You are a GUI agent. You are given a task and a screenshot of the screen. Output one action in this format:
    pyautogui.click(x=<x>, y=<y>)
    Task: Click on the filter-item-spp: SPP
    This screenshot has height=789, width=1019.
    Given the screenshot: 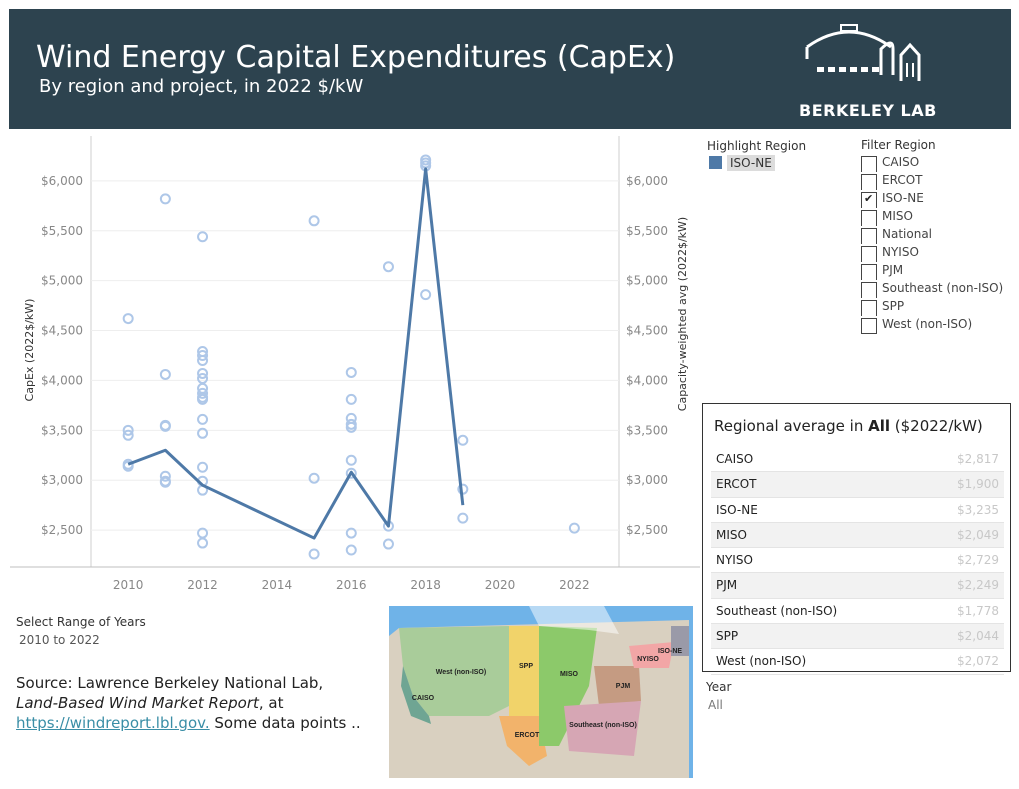 What is the action you would take?
    pyautogui.click(x=936, y=307)
    